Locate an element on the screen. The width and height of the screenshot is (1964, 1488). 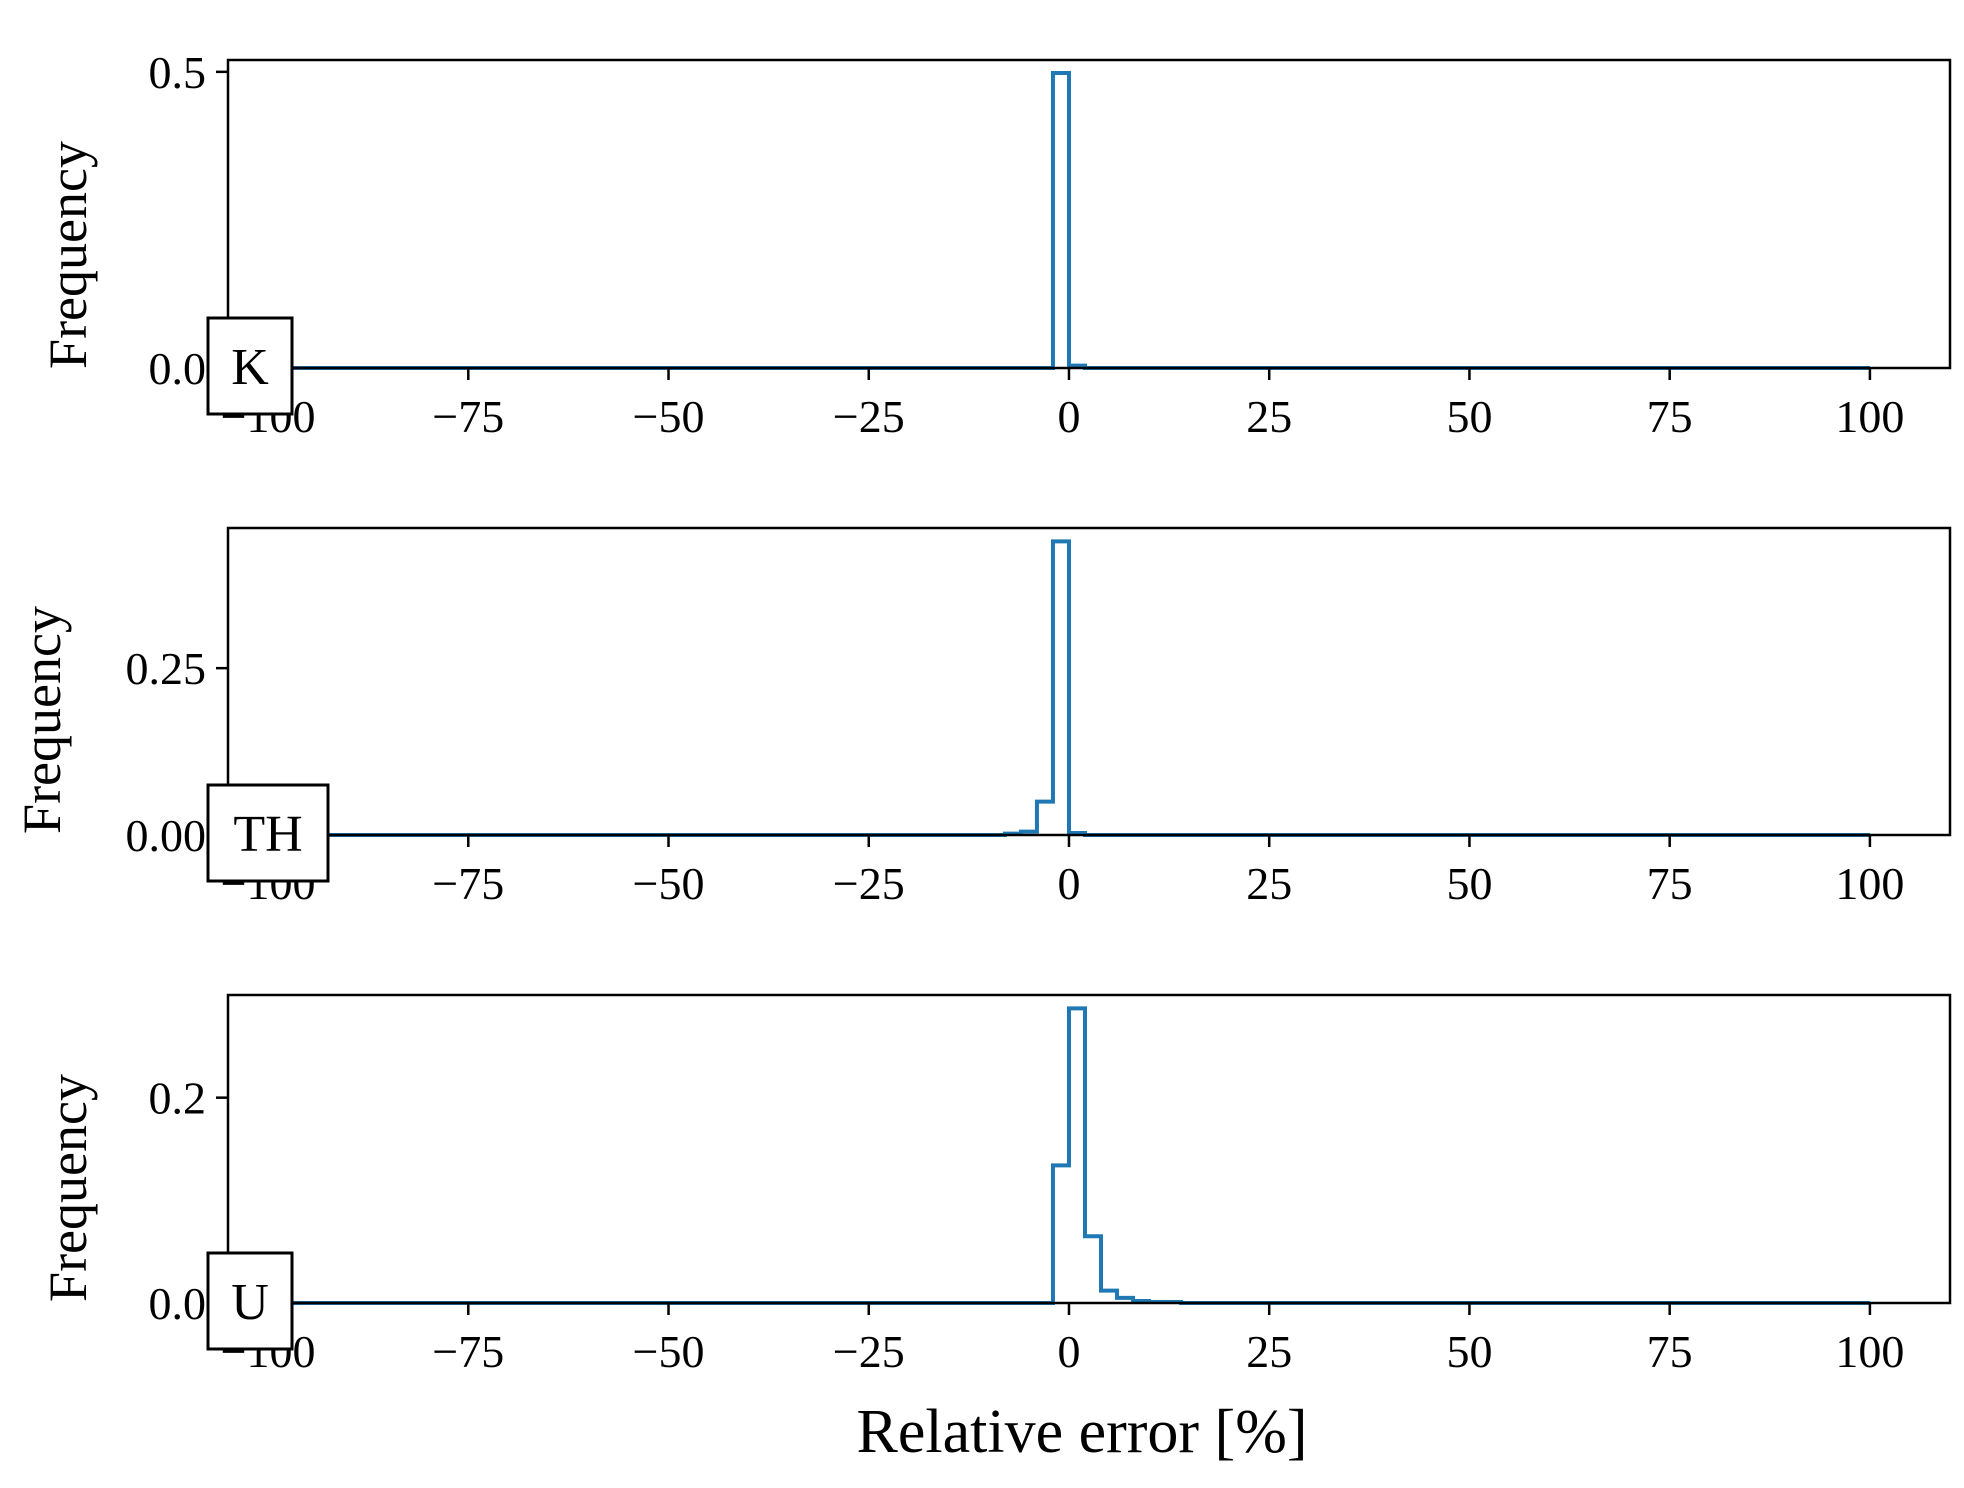
y-tick-label: 0.00 is located at coordinates (166, 835).